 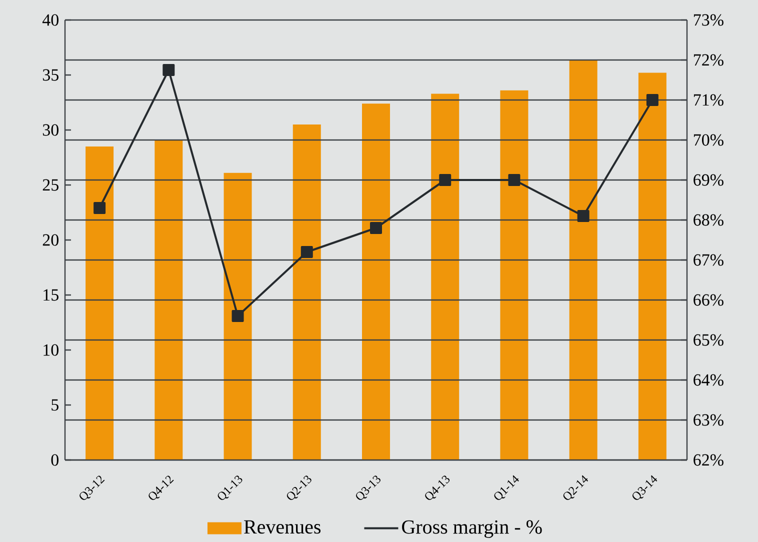 What do you see at coordinates (51, 295) in the screenshot?
I see `y-tick-label: 15` at bounding box center [51, 295].